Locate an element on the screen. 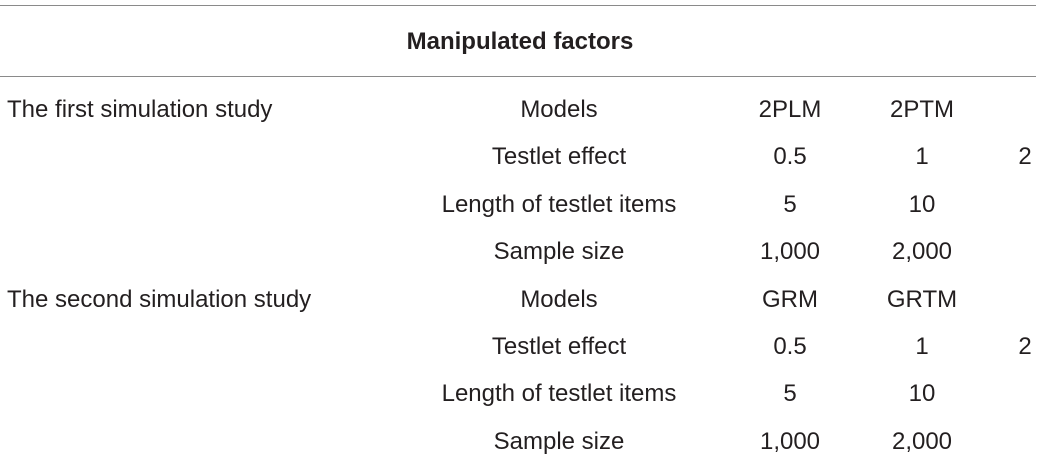 This screenshot has height=467, width=1040. level-2-cell: 2PTM is located at coordinates (921, 109).